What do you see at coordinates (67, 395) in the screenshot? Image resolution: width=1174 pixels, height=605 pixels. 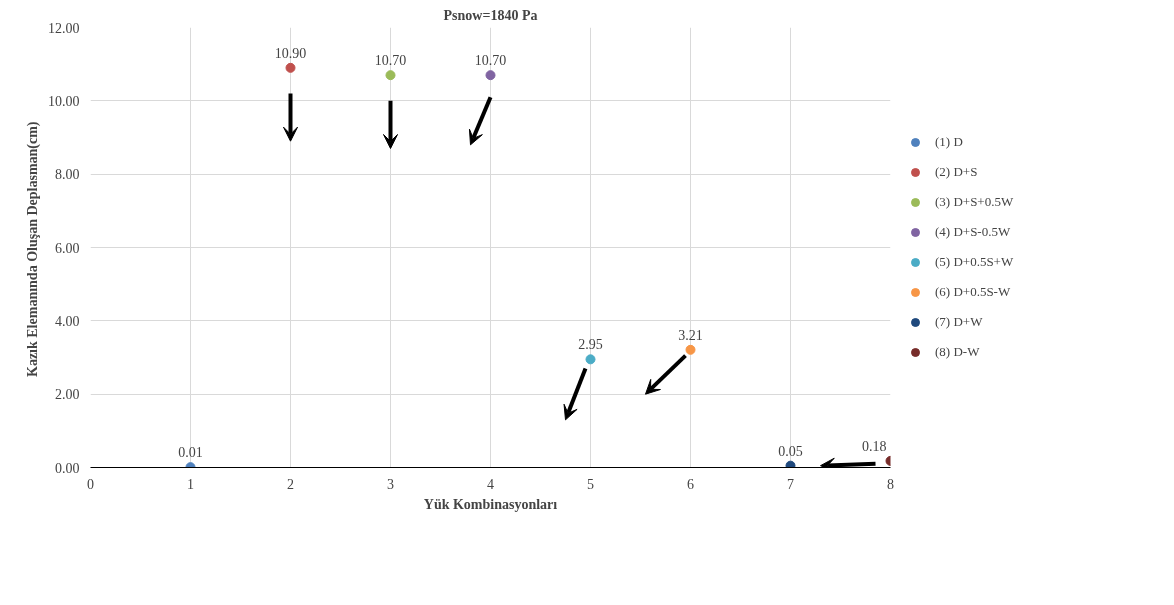 I see `y-tick-label: 2.00` at bounding box center [67, 395].